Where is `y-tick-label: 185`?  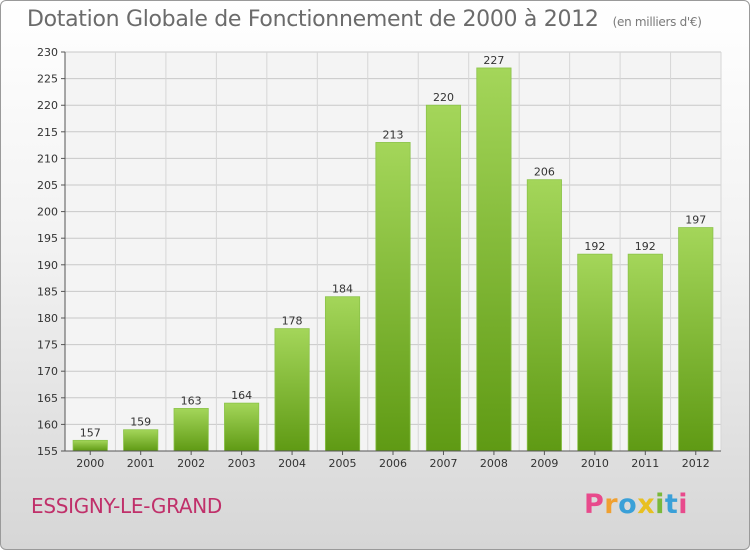
y-tick-label: 185 is located at coordinates (47, 291).